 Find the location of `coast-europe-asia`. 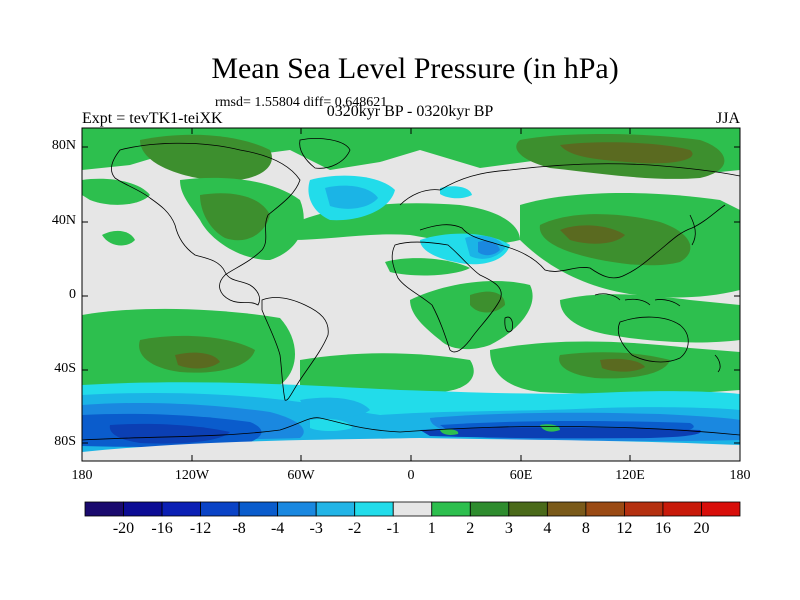

coast-europe-asia is located at coordinates (569, 221).